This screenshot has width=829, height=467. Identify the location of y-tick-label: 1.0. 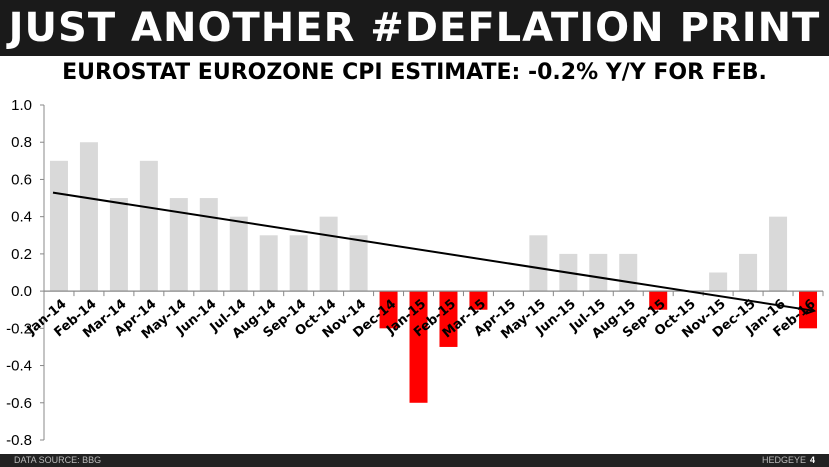
(21, 105).